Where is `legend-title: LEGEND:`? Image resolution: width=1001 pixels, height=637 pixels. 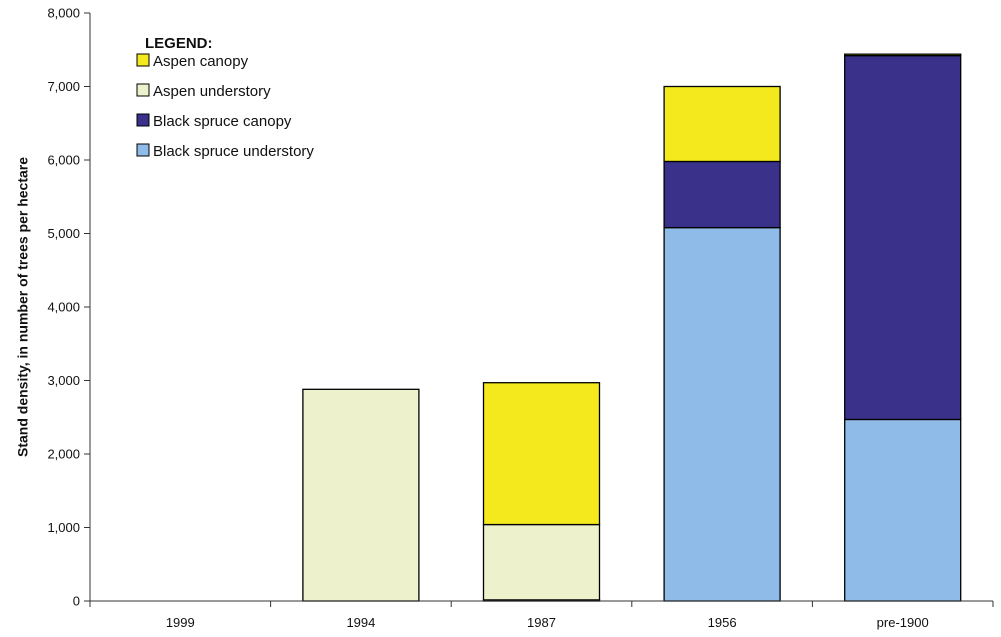 legend-title: LEGEND: is located at coordinates (179, 43).